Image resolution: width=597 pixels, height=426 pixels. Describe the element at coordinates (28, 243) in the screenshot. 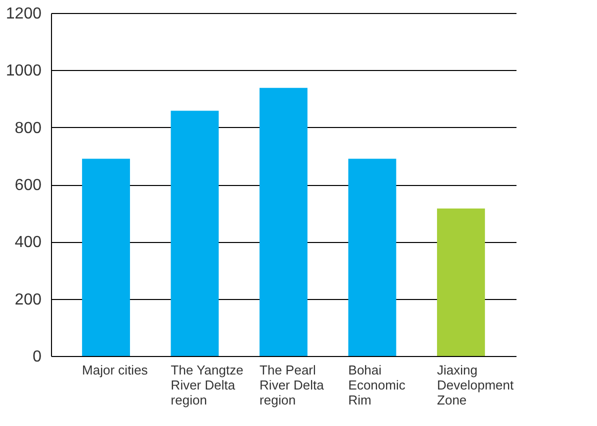

I see `y-tick-label: 400` at that location.